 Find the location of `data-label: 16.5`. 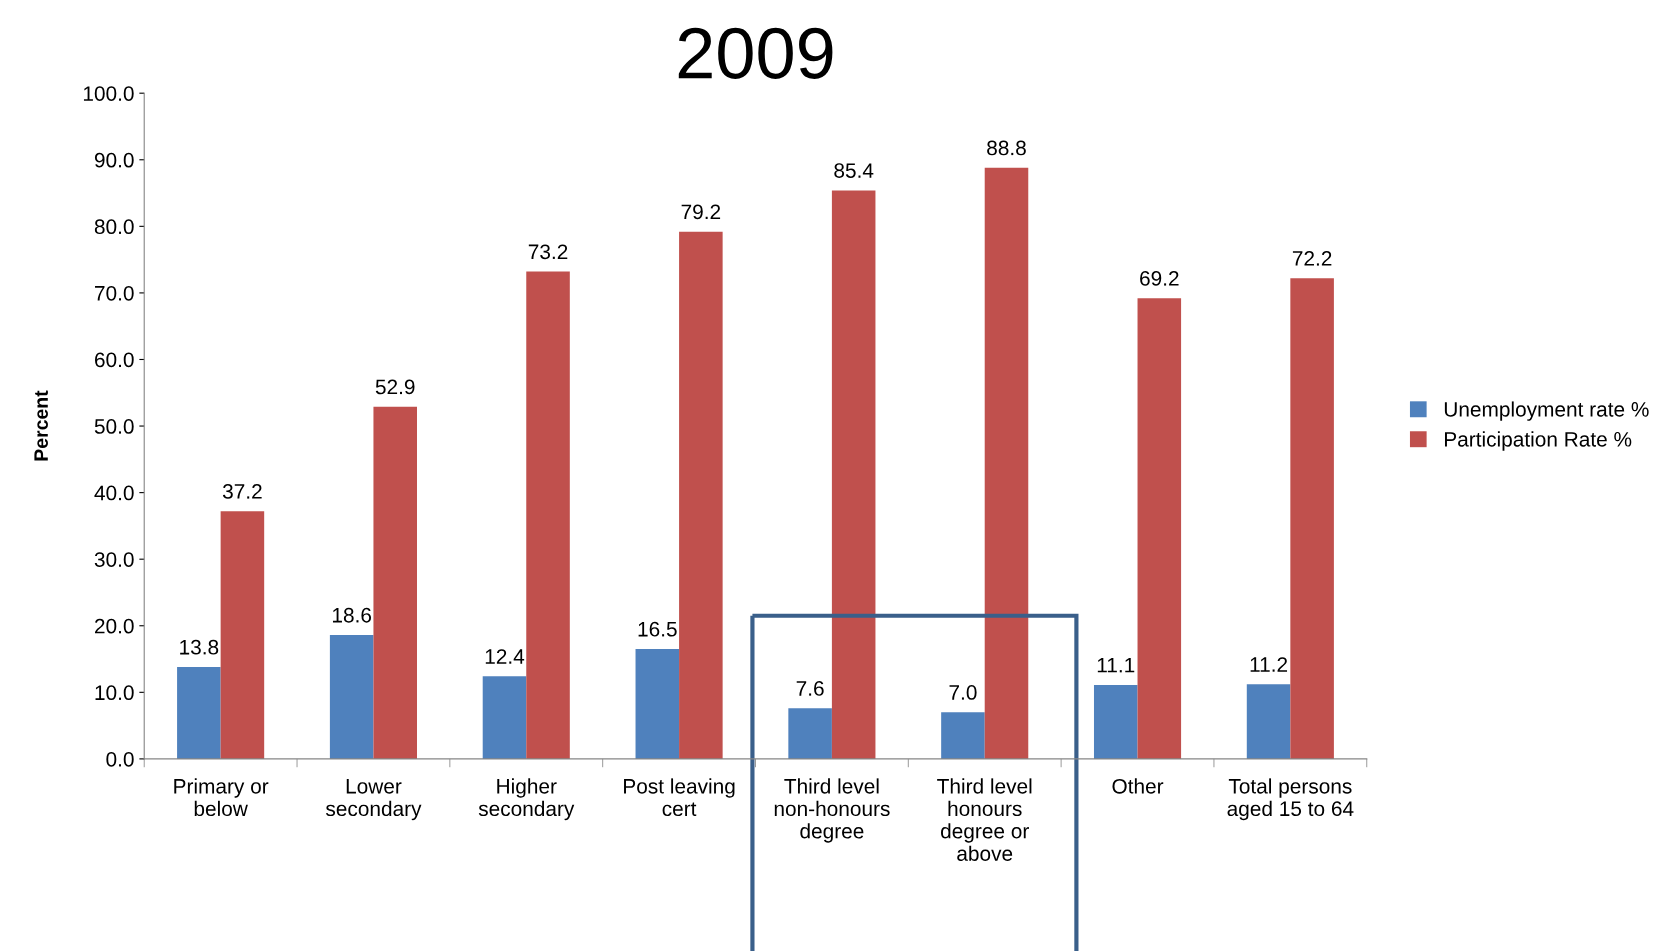

data-label: 16.5 is located at coordinates (657, 629).